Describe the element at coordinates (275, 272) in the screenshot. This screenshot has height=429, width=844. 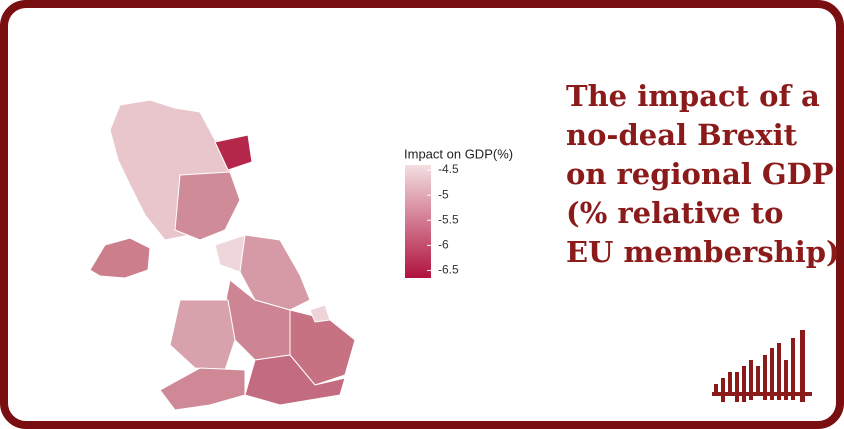
I see `north-england` at that location.